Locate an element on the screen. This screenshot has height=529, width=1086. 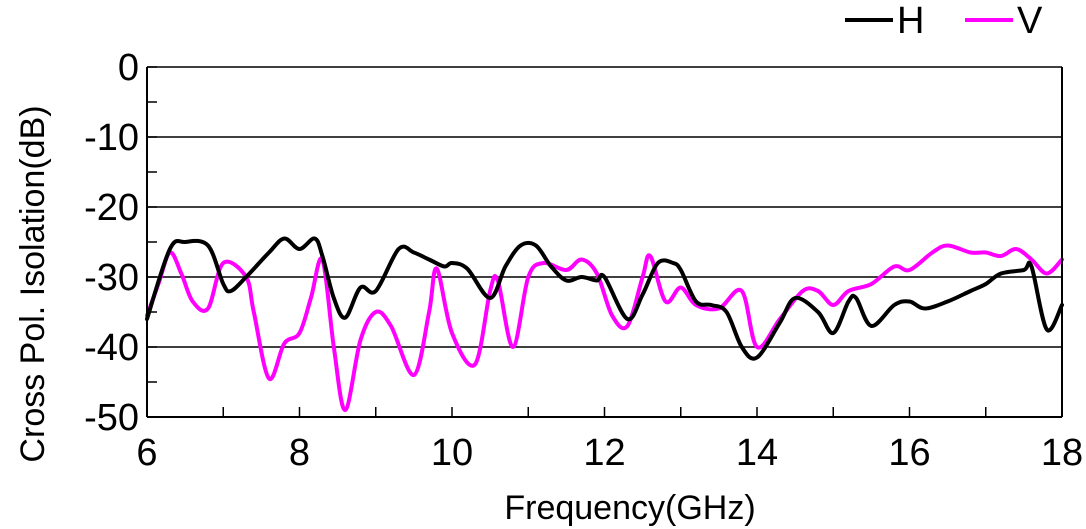
y-axis-title: Cross Pol. Isolation(dB) is located at coordinates (33, 283).